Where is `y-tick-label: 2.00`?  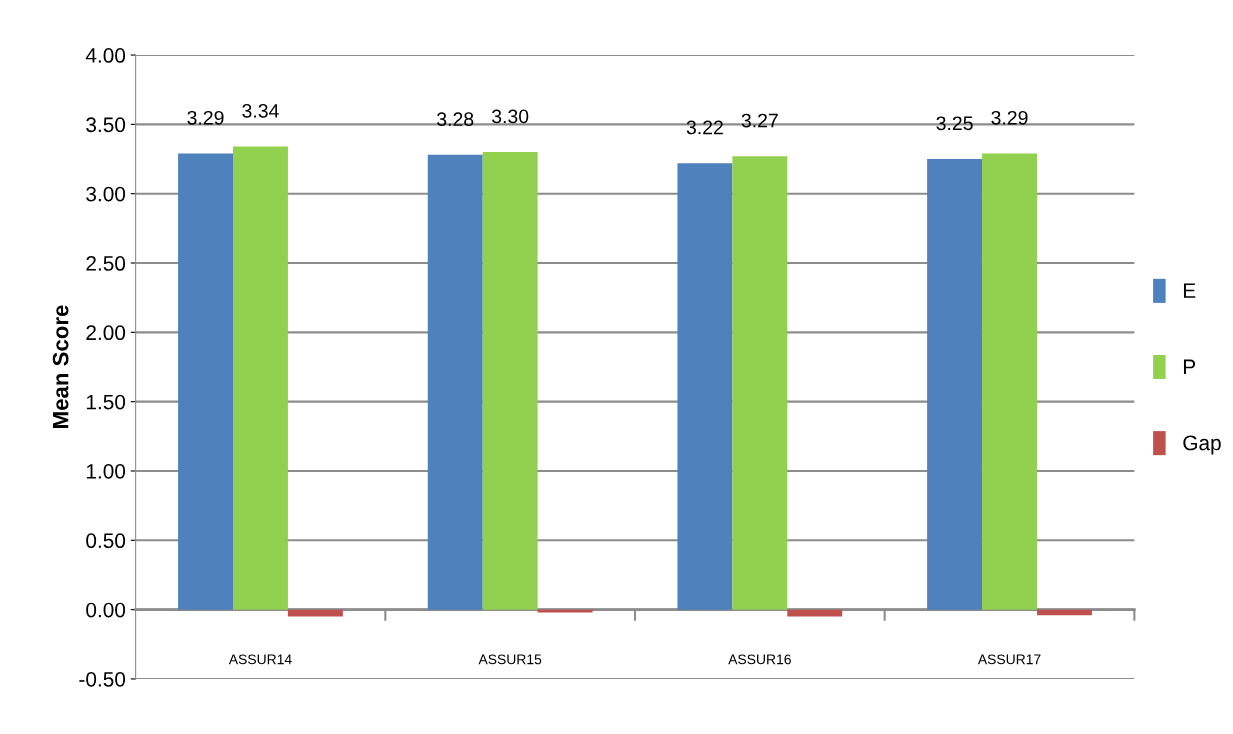 y-tick-label: 2.00 is located at coordinates (106, 333).